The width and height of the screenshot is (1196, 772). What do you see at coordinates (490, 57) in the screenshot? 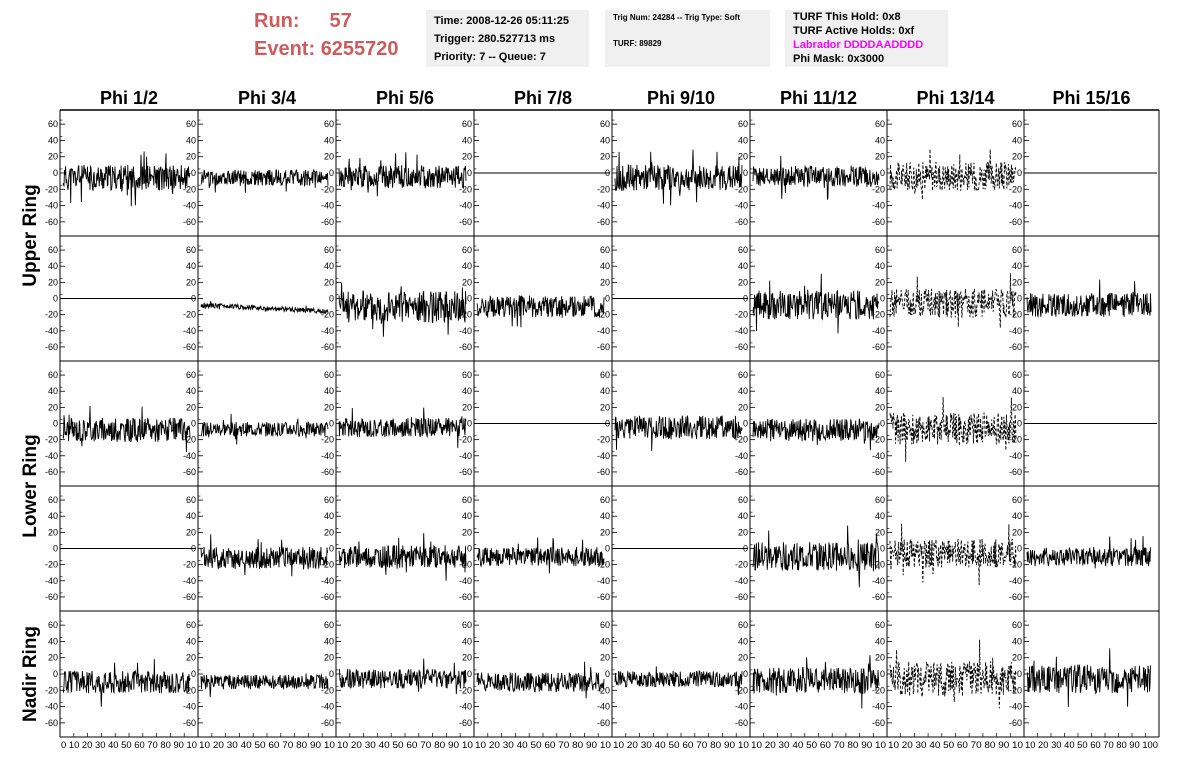
I see `priority-text: Priority: 7 -- Queue: 7` at bounding box center [490, 57].